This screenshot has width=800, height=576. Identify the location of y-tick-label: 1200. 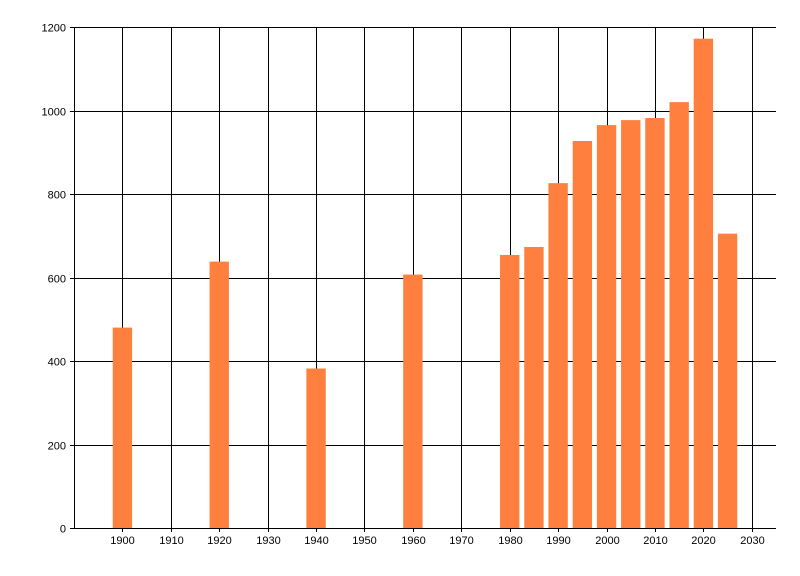
(54, 29).